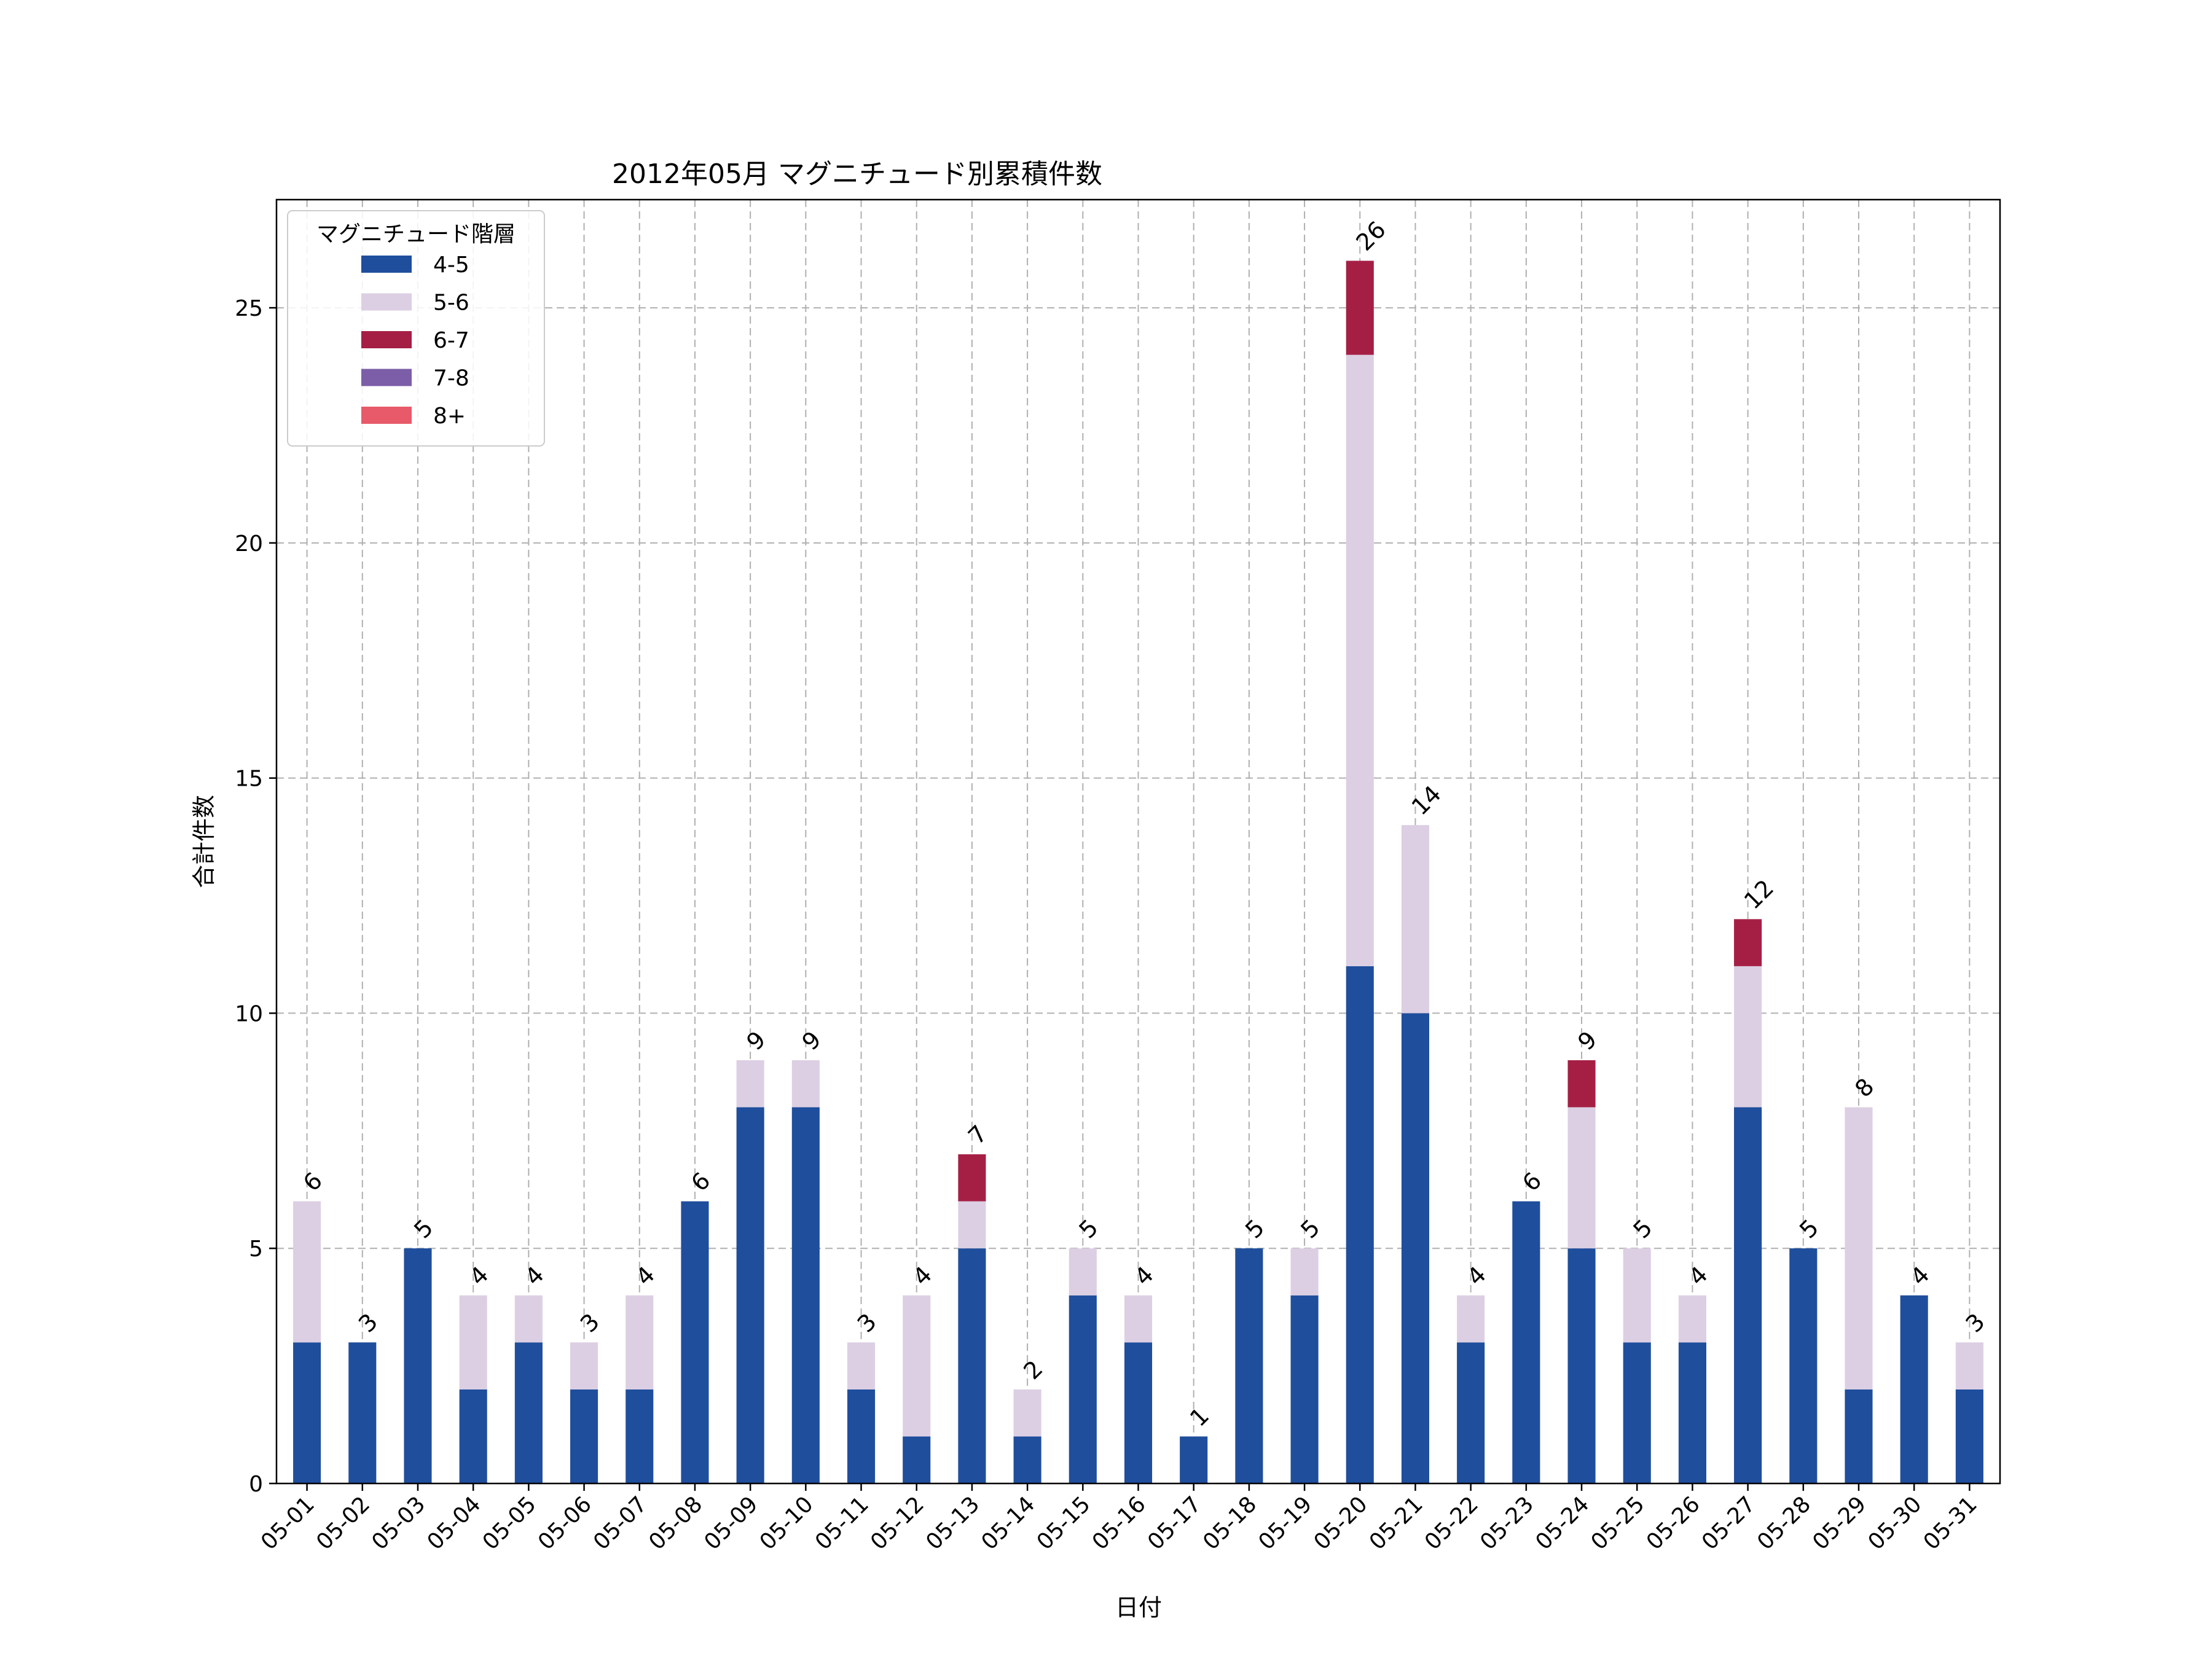  Describe the element at coordinates (449, 416) in the screenshot. I see `legend-label: 8+` at that location.